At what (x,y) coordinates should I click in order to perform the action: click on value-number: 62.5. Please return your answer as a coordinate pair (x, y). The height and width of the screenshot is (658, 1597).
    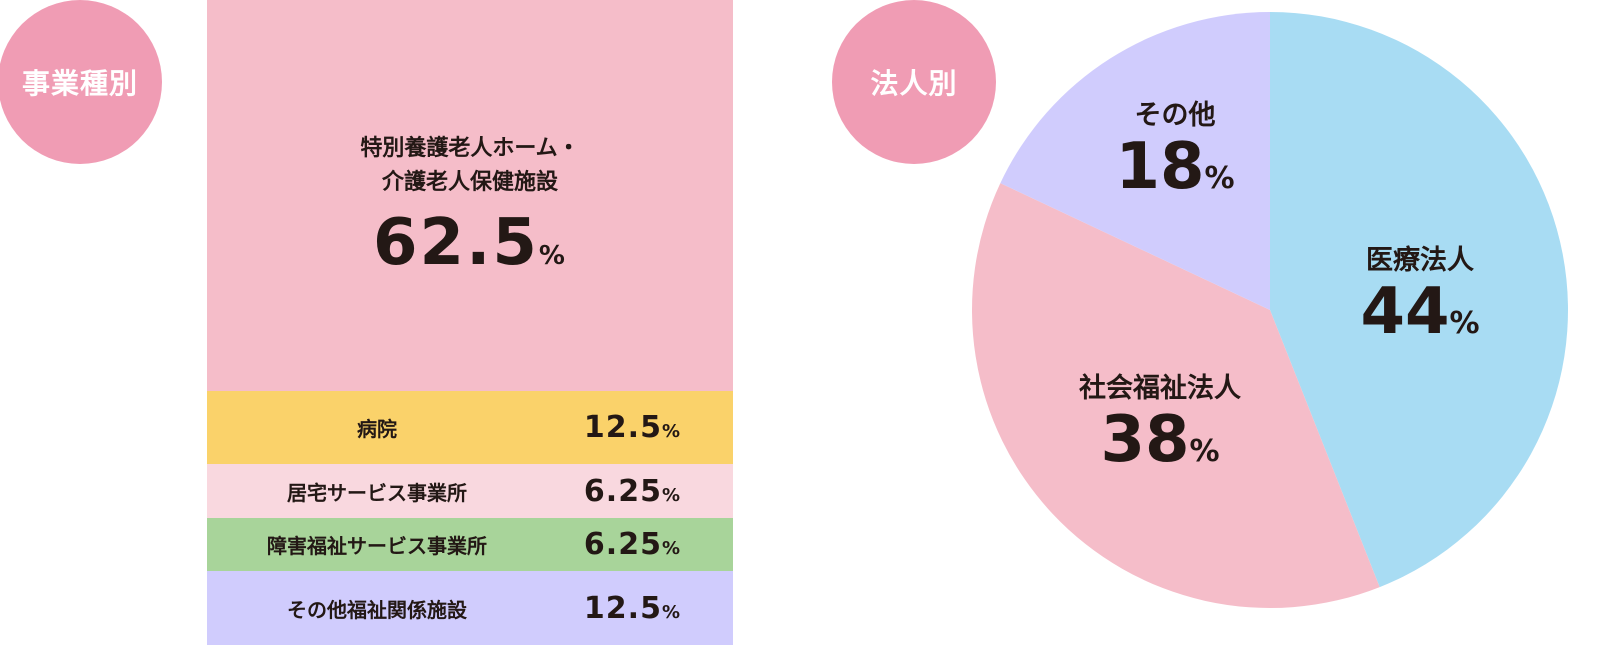
    Looking at the image, I should click on (456, 243).